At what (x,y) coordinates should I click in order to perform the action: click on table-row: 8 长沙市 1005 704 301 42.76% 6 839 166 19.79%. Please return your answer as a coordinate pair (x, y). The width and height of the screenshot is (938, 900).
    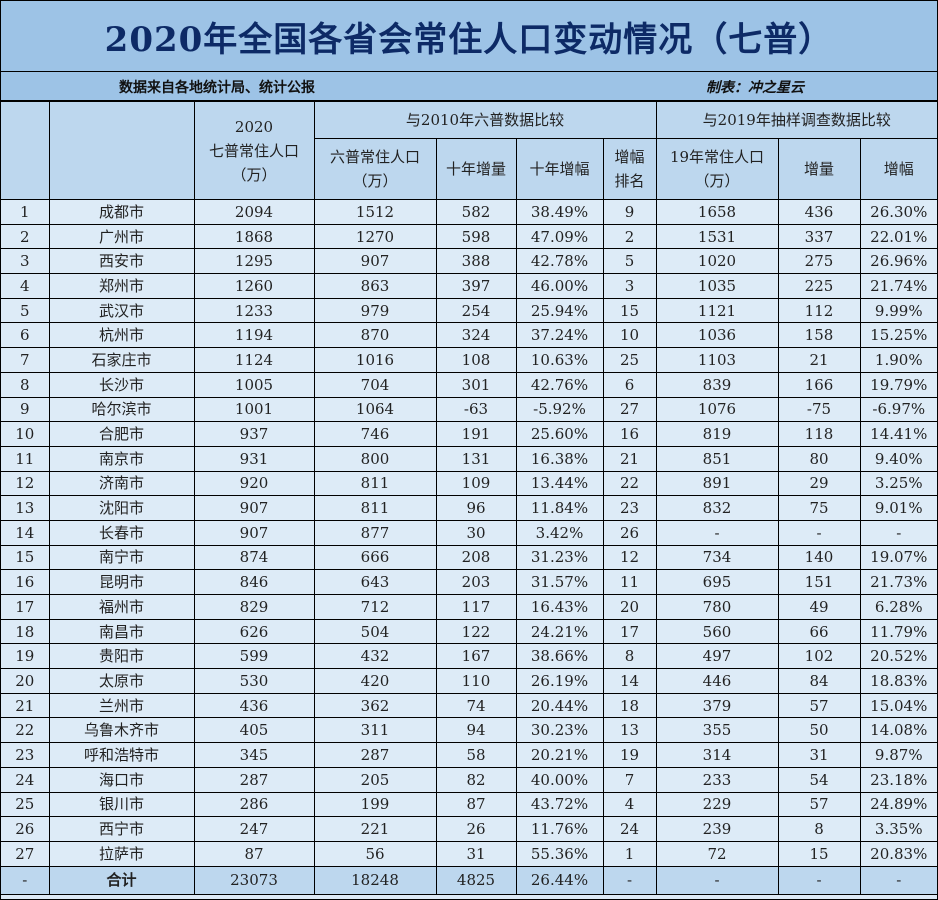
    Looking at the image, I should click on (469, 384).